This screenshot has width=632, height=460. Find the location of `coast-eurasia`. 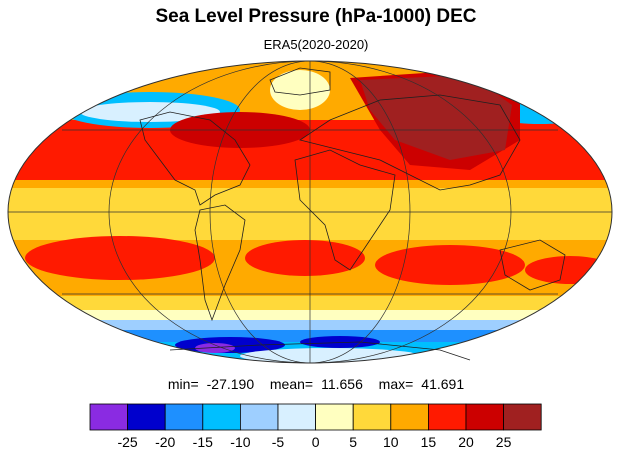

coast-eurasia is located at coordinates (410, 142).